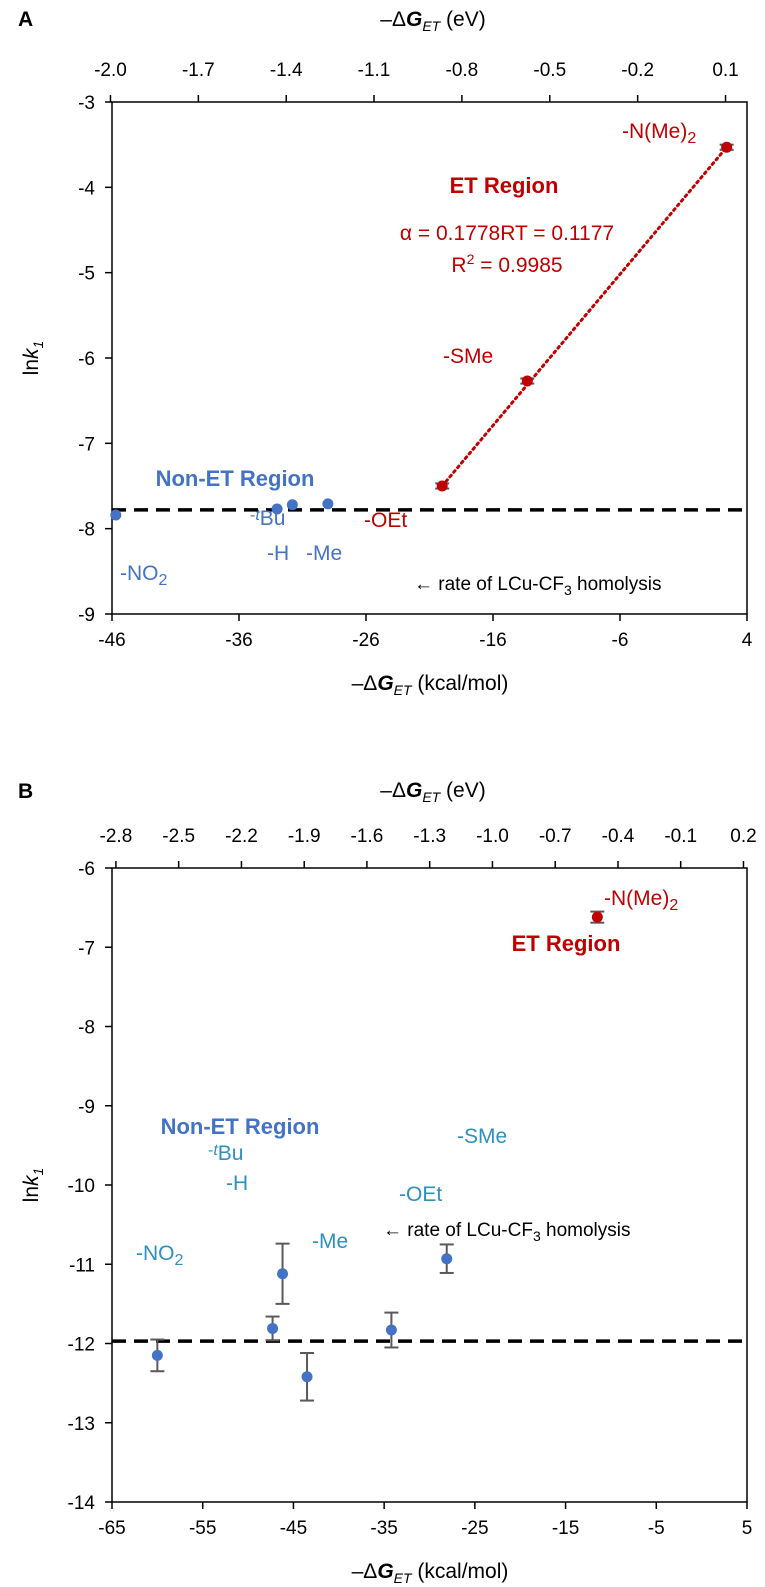 The height and width of the screenshot is (1587, 765). Describe the element at coordinates (202, 1528) in the screenshot. I see `x-tick-label: -55` at that location.